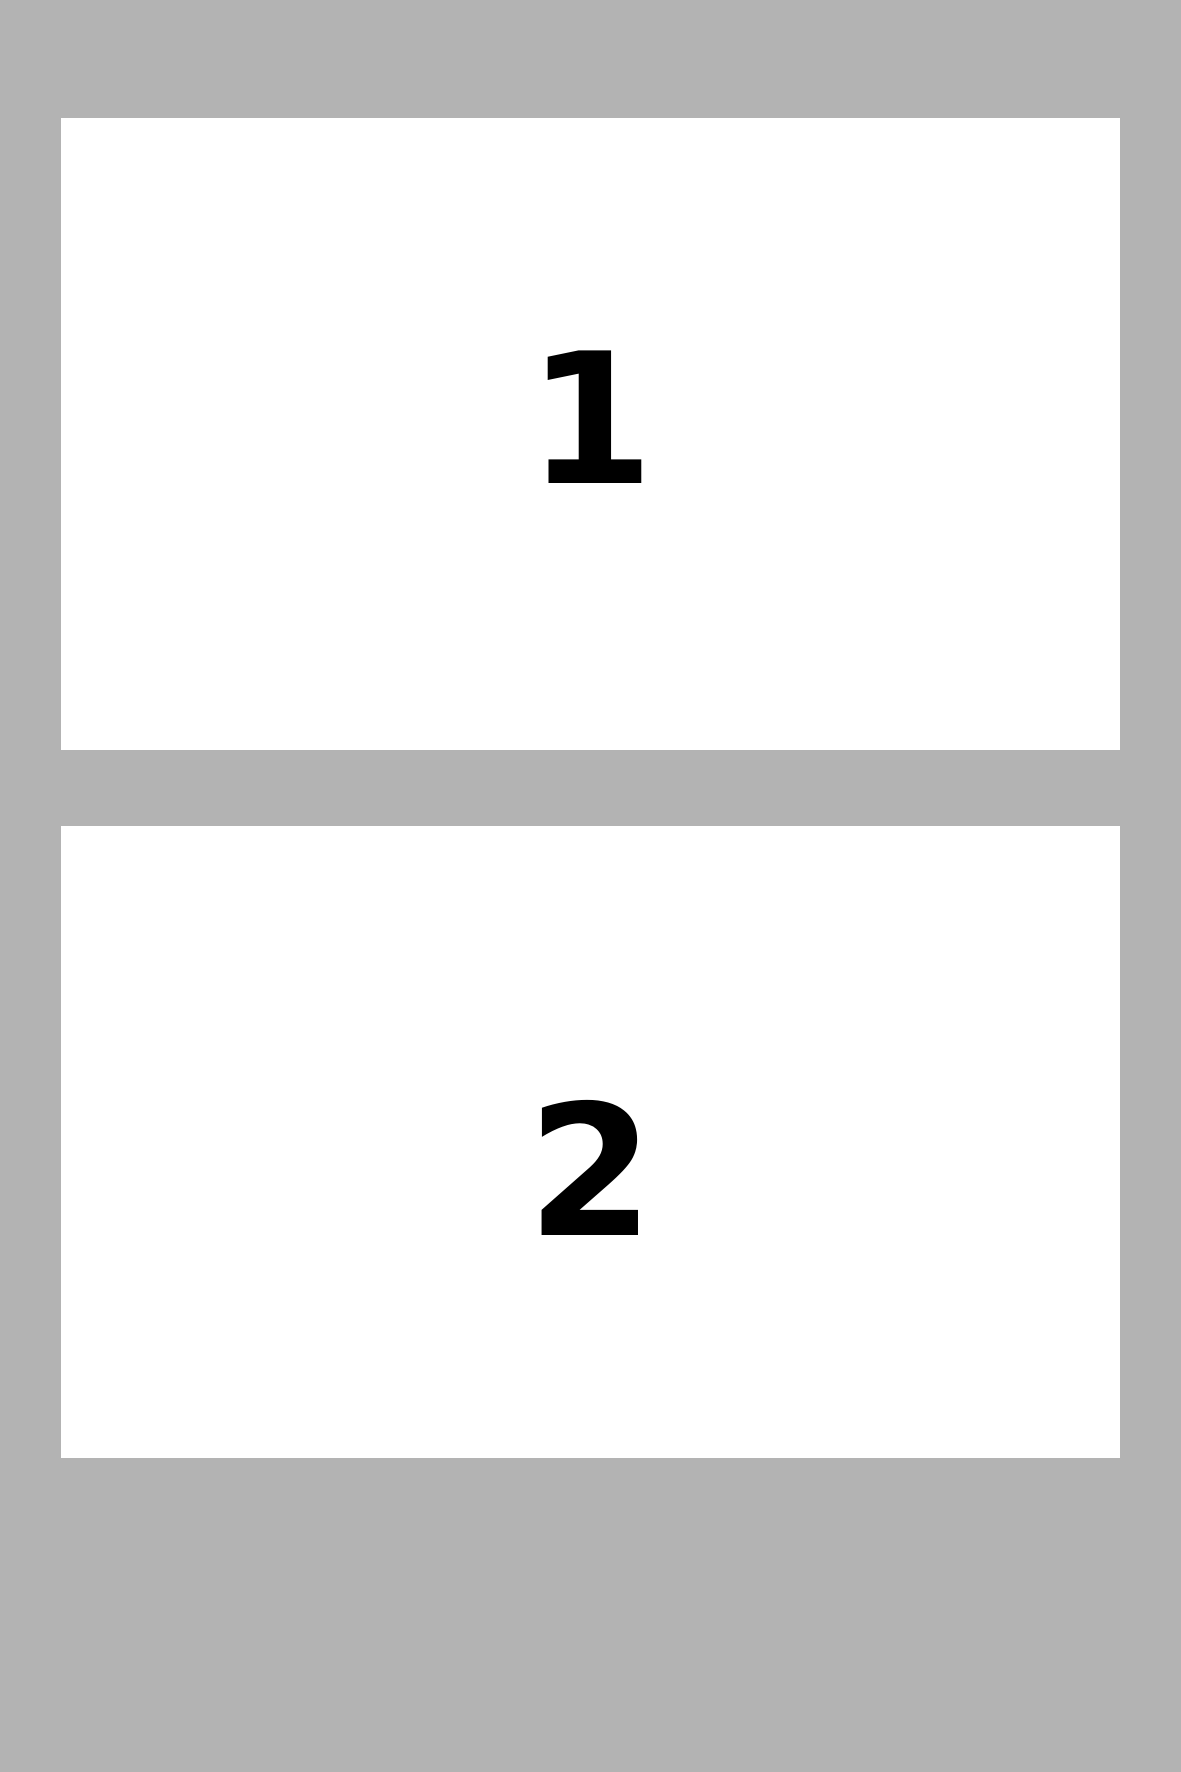  What do you see at coordinates (590, 420) in the screenshot?
I see `panel-1-number: 1` at bounding box center [590, 420].